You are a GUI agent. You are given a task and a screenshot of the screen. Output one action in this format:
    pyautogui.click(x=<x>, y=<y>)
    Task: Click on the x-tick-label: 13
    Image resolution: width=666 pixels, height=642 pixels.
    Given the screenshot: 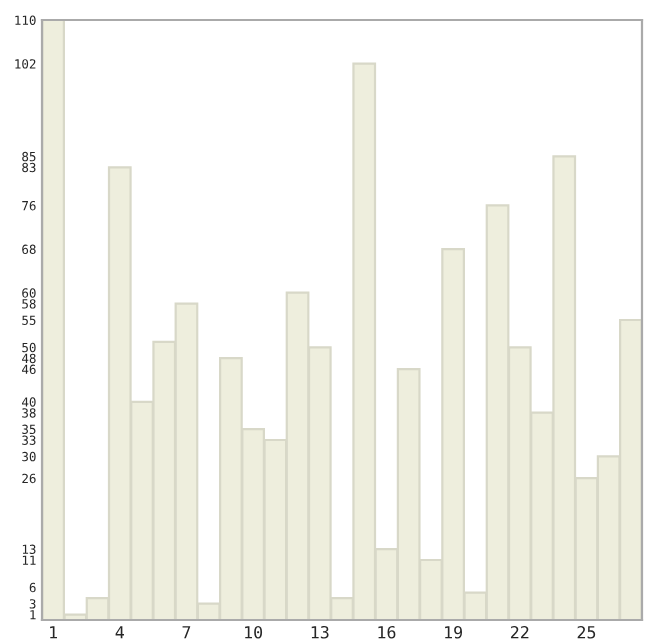 What is the action you would take?
    pyautogui.click(x=320, y=632)
    